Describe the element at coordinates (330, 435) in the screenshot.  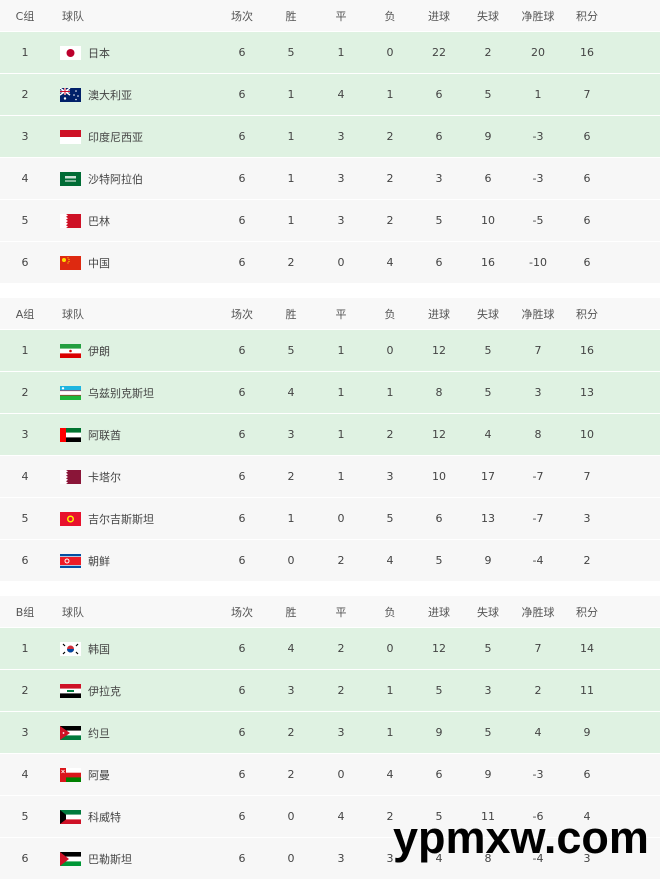
I see `table-row: 3 阿联酋 6 3 1 2 12 4 8 10` at that location.